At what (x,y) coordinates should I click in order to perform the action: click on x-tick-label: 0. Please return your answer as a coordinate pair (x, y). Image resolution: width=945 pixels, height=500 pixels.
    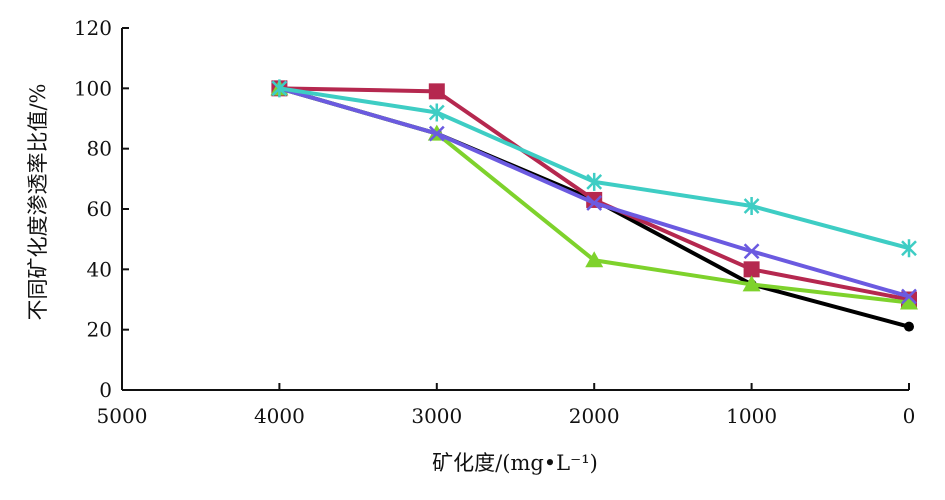
    Looking at the image, I should click on (909, 416).